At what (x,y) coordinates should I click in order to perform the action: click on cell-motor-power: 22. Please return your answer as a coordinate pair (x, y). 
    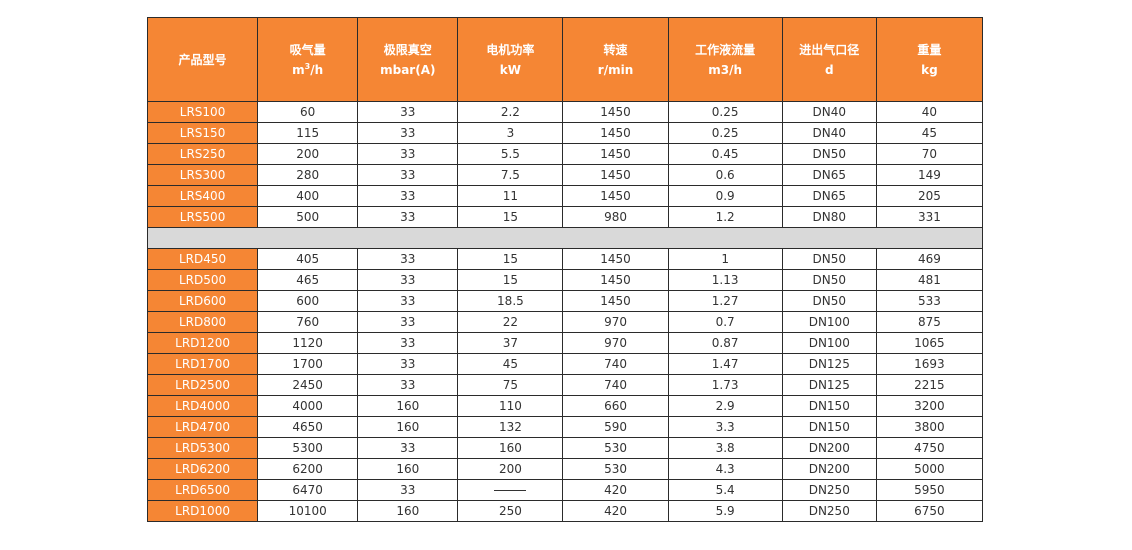
    Looking at the image, I should click on (510, 322).